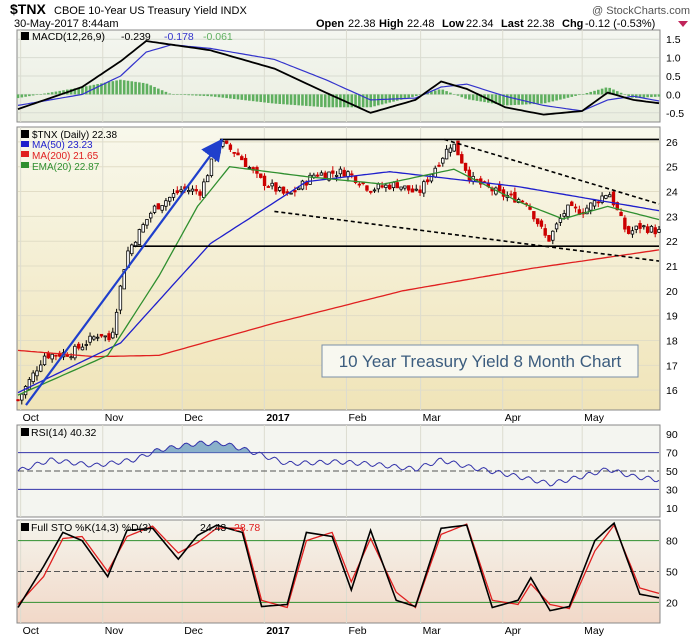 The height and width of the screenshot is (639, 700). I want to click on x-axis-month-label: May, so click(594, 631).